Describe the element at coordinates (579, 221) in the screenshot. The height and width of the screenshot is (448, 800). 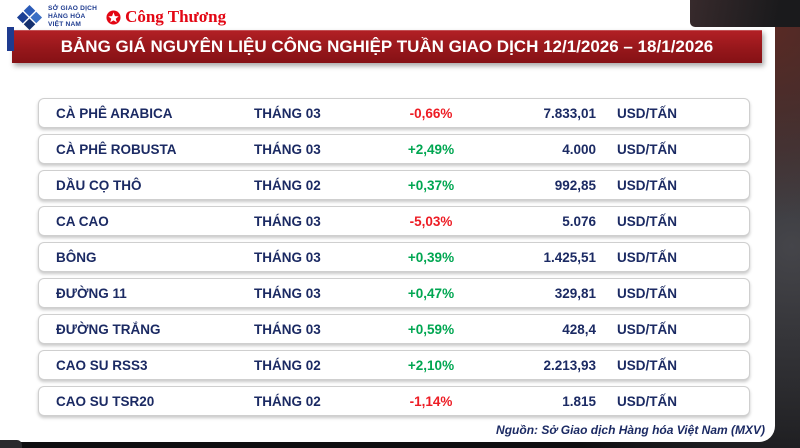
I see `price-value: 5.076` at that location.